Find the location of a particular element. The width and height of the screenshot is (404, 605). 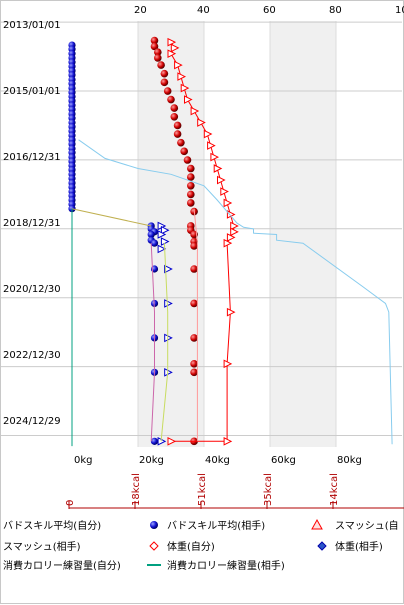

weight-axis: 0kg 20kg 40kg 60kg 80kg is located at coordinates (218, 460).